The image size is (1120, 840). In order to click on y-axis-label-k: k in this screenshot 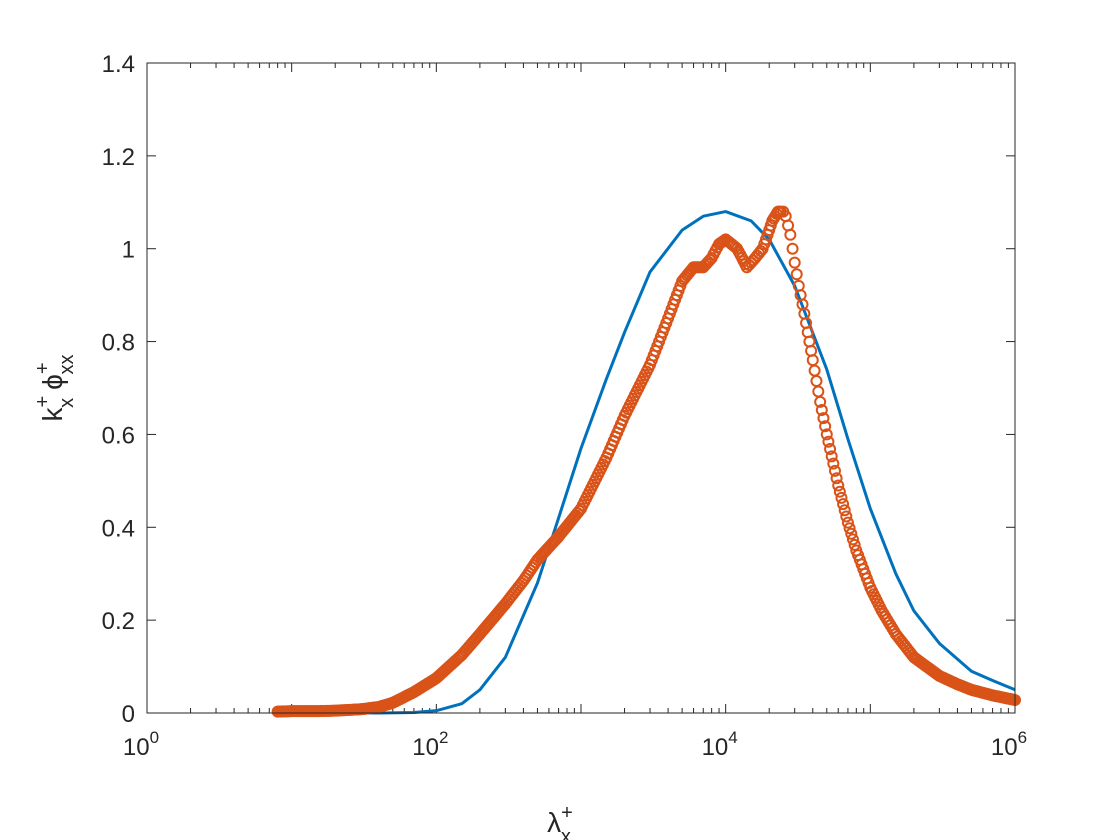, I will do `click(52, 414)`.